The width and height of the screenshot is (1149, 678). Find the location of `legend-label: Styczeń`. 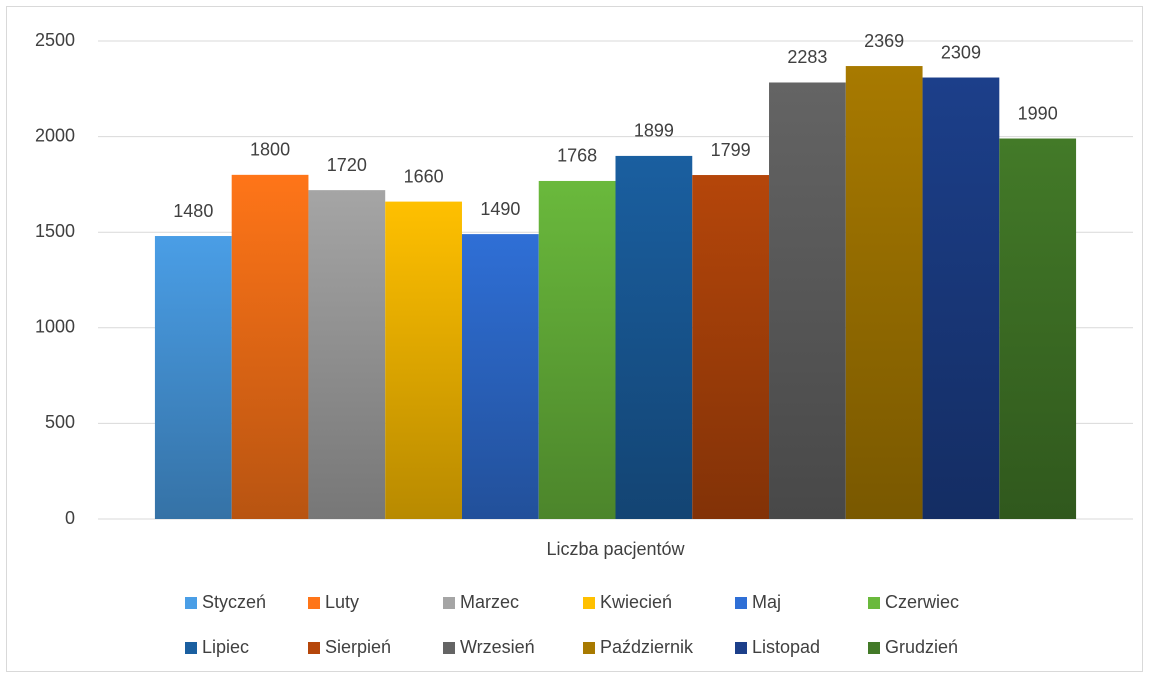

legend-label: Styczeń is located at coordinates (234, 602).